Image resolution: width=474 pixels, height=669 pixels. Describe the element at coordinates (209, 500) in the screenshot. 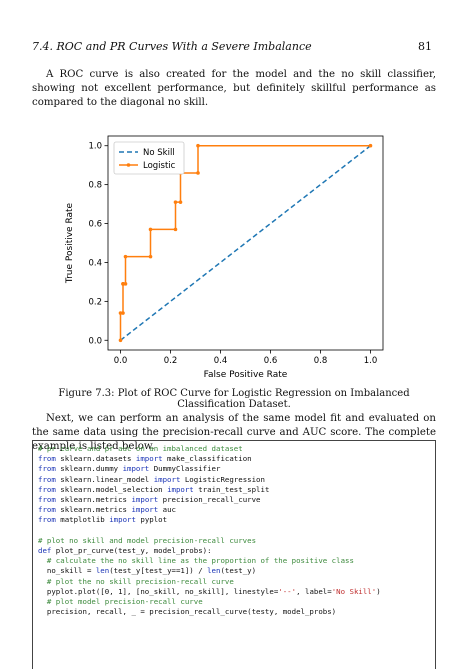

I see `code-token: precision_recall_curve` at that location.